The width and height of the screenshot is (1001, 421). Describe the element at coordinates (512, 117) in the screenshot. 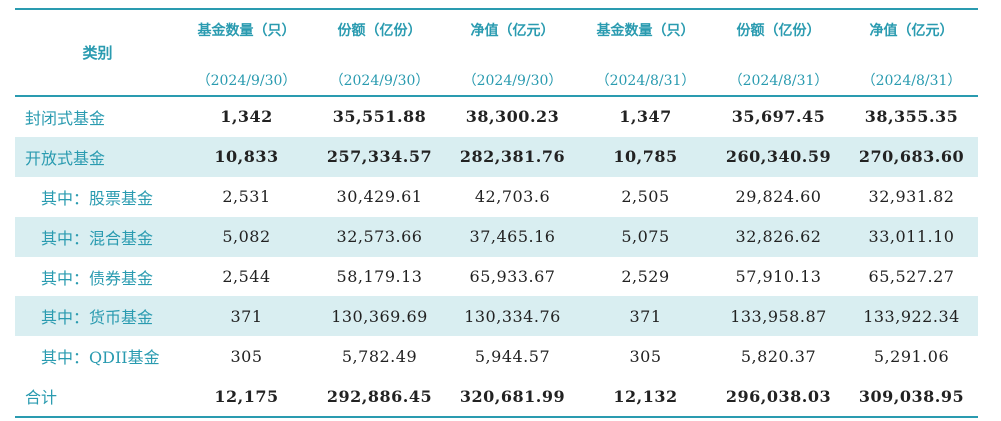

I see `cell-value: 38,300.23` at that location.